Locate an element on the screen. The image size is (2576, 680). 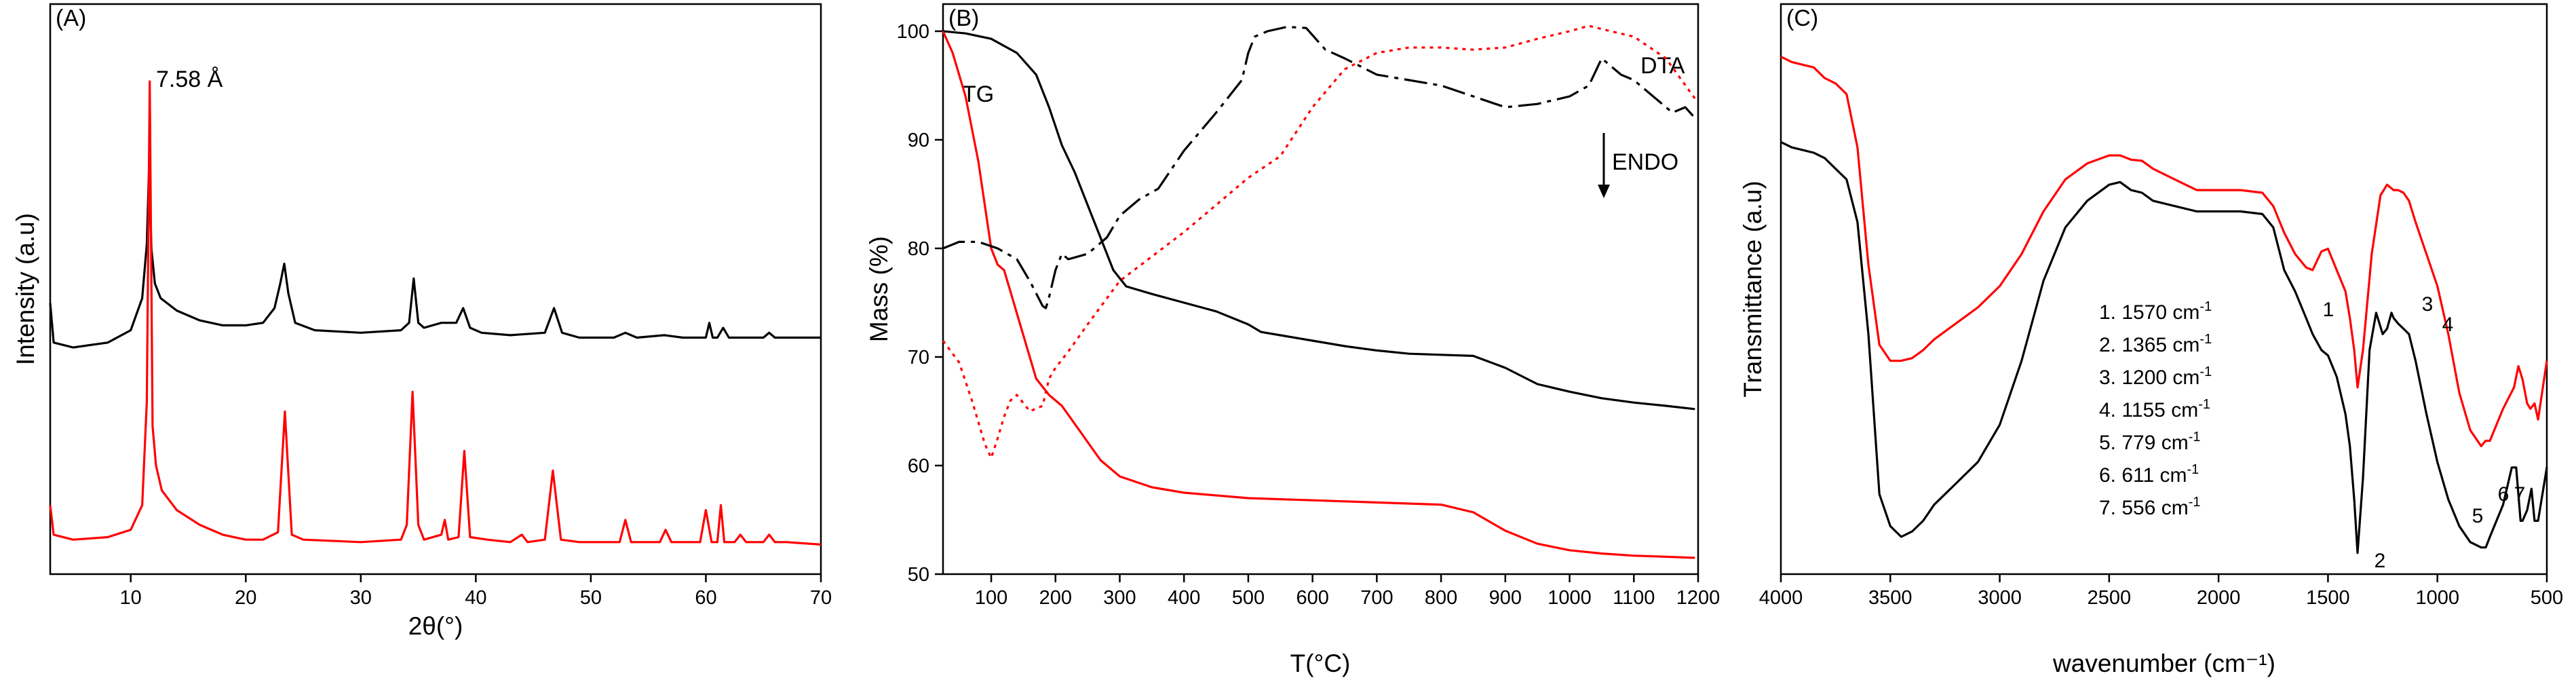
panel-c-peak-labels: 1 2 34 56 7 is located at coordinates (2424, 432).